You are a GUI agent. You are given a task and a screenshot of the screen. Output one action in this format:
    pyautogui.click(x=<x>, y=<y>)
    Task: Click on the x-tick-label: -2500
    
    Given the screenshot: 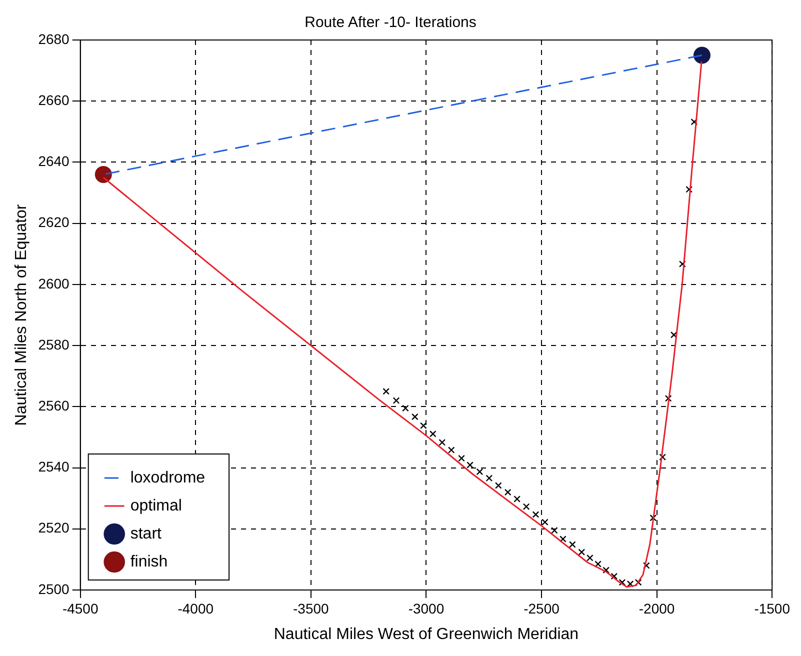 What is the action you would take?
    pyautogui.click(x=542, y=608)
    